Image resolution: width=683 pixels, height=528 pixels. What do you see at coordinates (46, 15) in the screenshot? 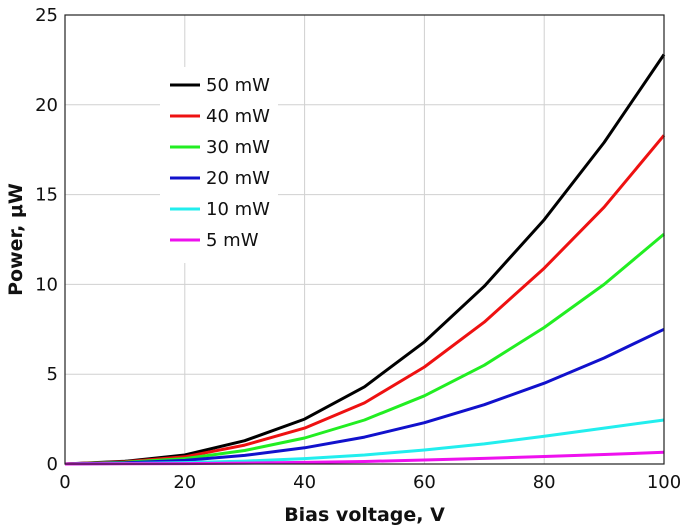
I see `y-tick-label: 25` at bounding box center [46, 15].